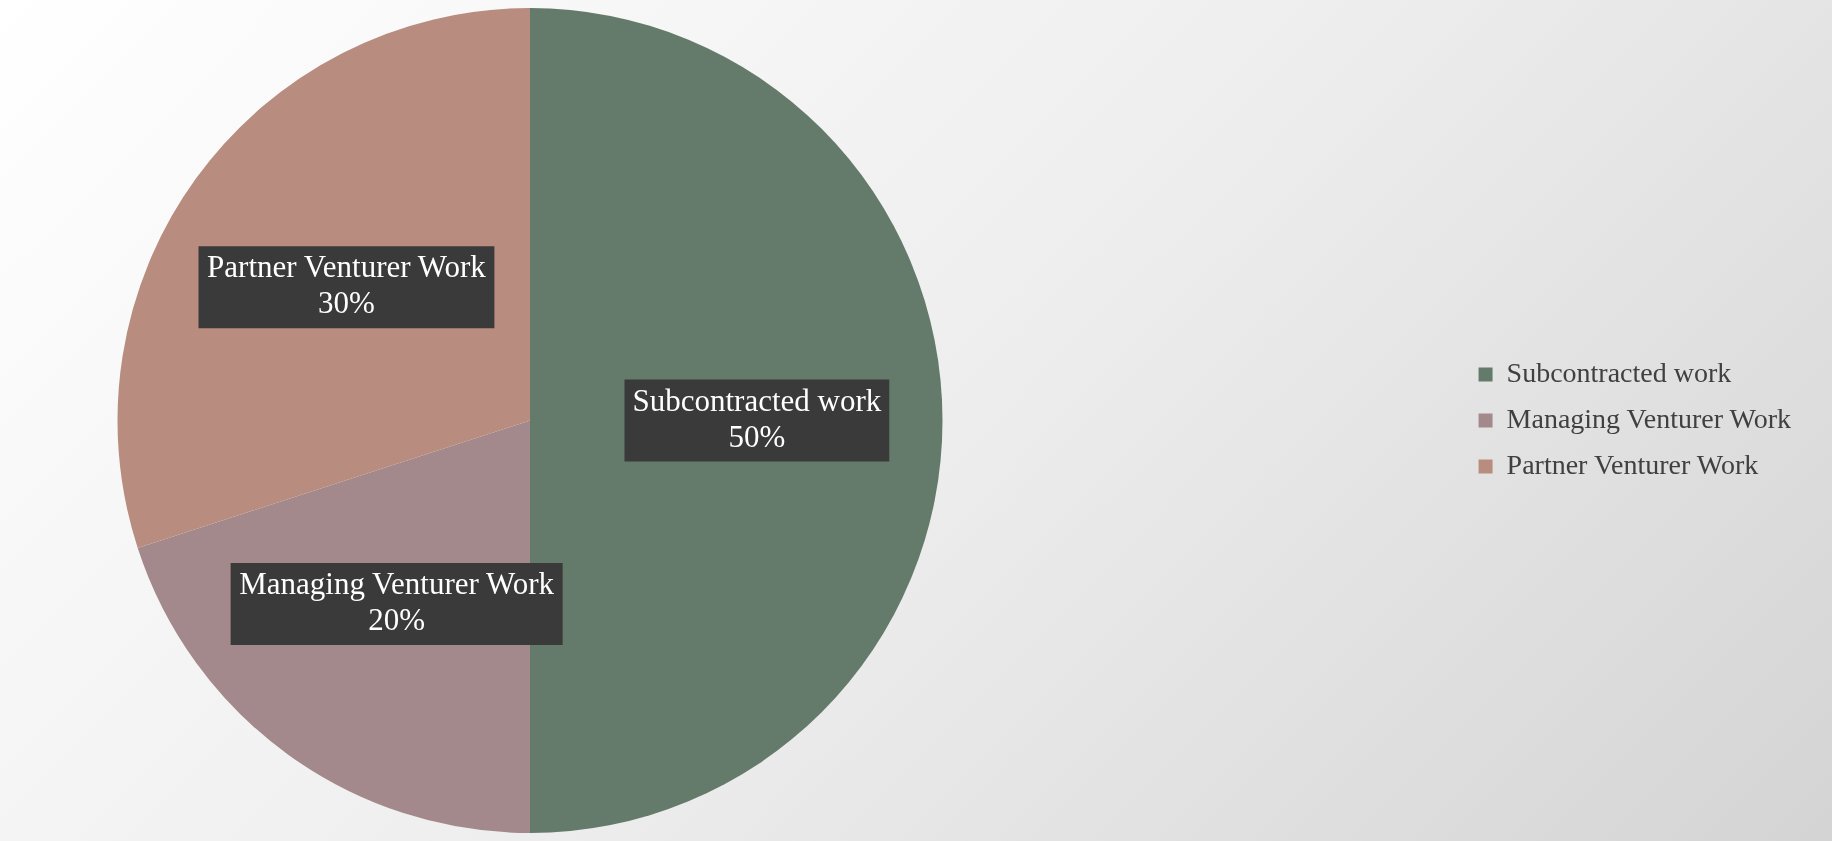  What do you see at coordinates (397, 584) in the screenshot?
I see `slice-label: Managing Venturer Work` at bounding box center [397, 584].